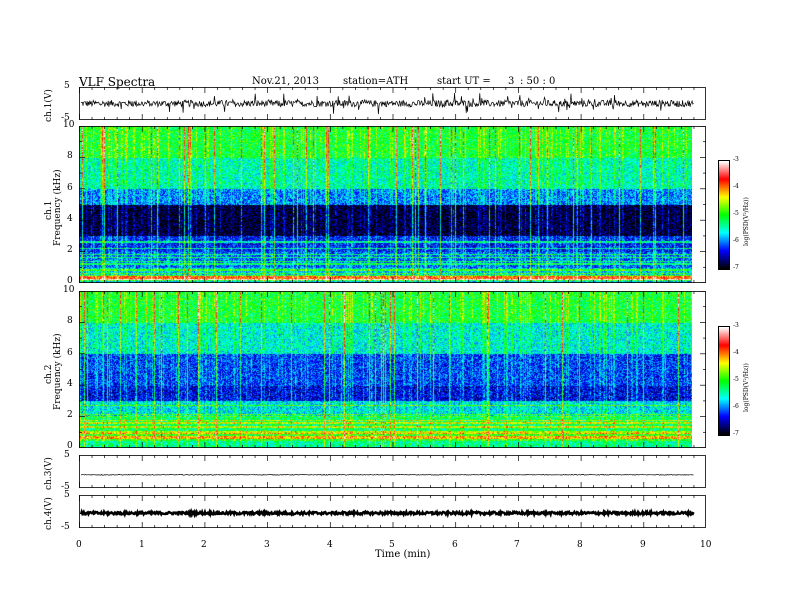 This screenshot has height=612, width=792. What do you see at coordinates (736, 352) in the screenshot?
I see `cbar2-tick-m4: -4` at bounding box center [736, 352].